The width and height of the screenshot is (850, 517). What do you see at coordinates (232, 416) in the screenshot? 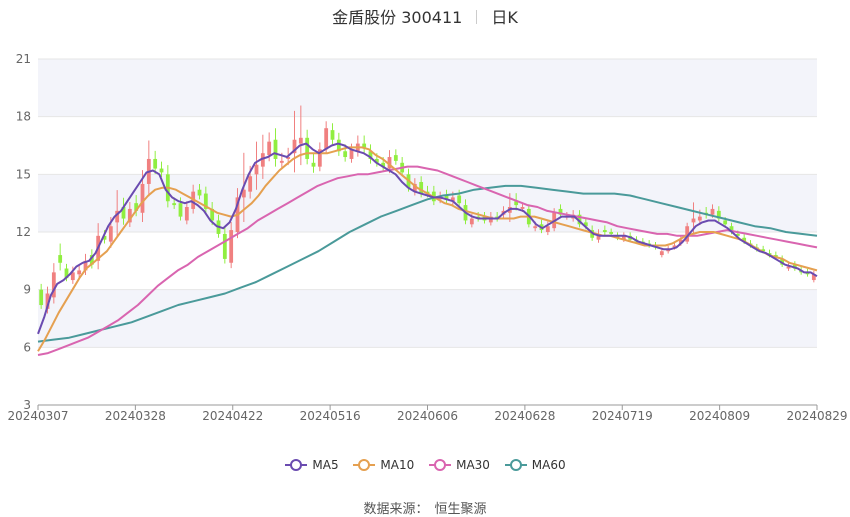
I see `x-tick-label: 20240422` at bounding box center [232, 416].